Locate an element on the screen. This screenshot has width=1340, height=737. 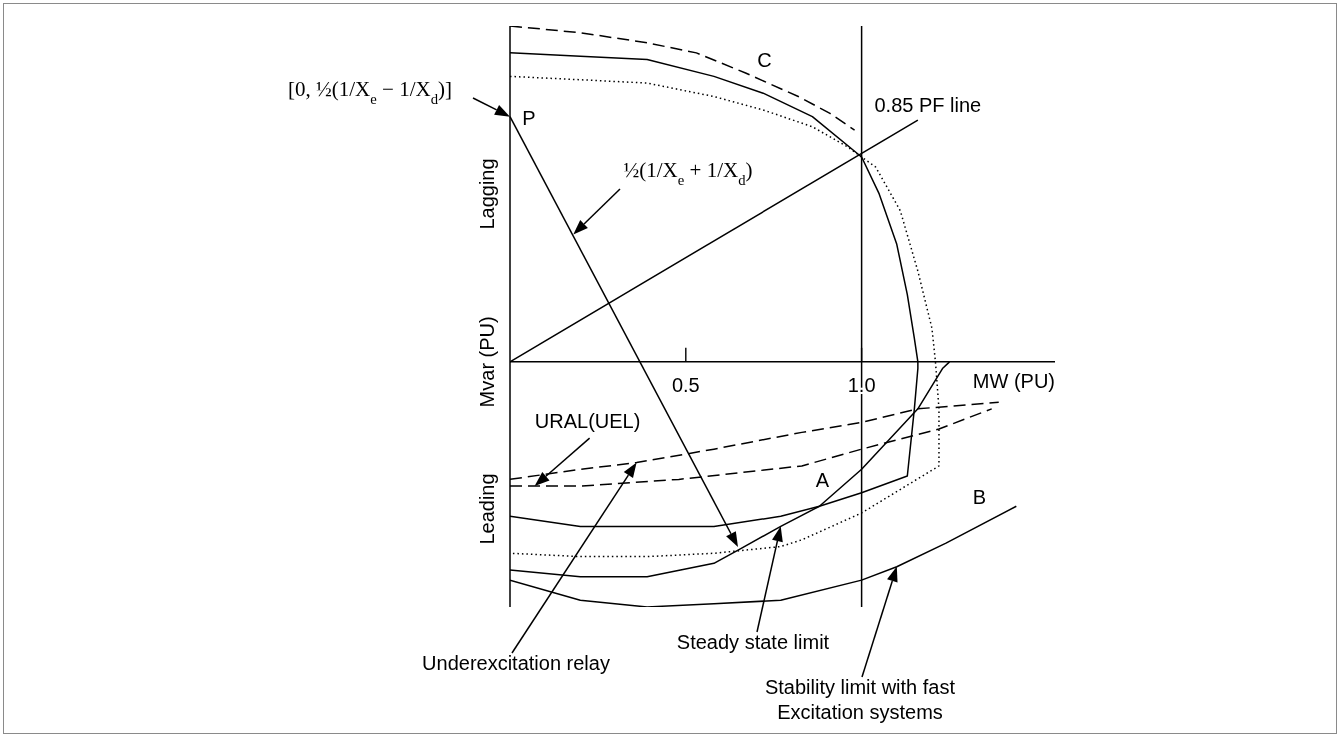
x-axis-title: MW (PU) is located at coordinates (1013, 380).